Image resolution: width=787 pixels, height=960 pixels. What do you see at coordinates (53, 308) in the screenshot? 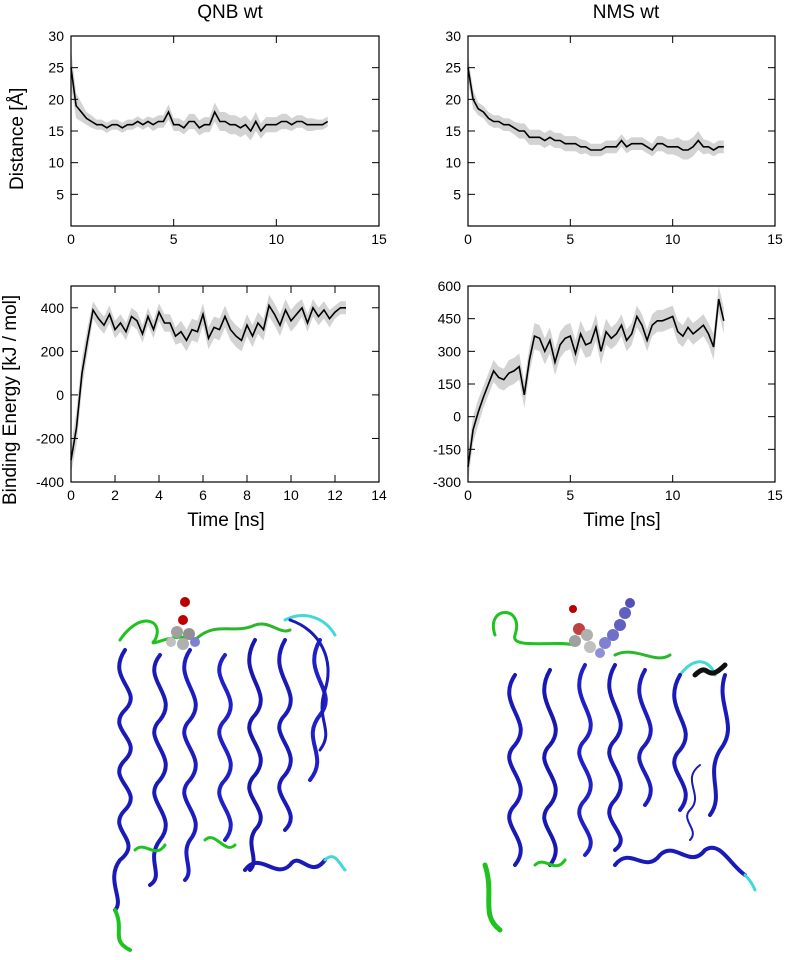
I see `y-tick-label: 400` at bounding box center [53, 308].